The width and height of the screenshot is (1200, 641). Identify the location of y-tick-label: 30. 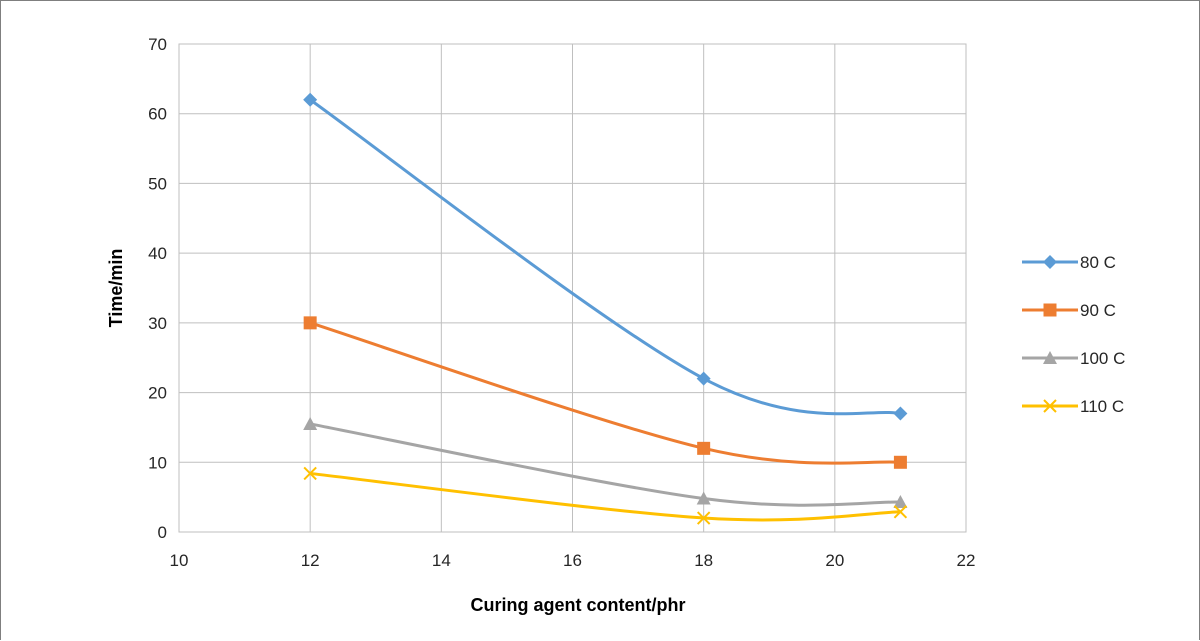
(157, 323).